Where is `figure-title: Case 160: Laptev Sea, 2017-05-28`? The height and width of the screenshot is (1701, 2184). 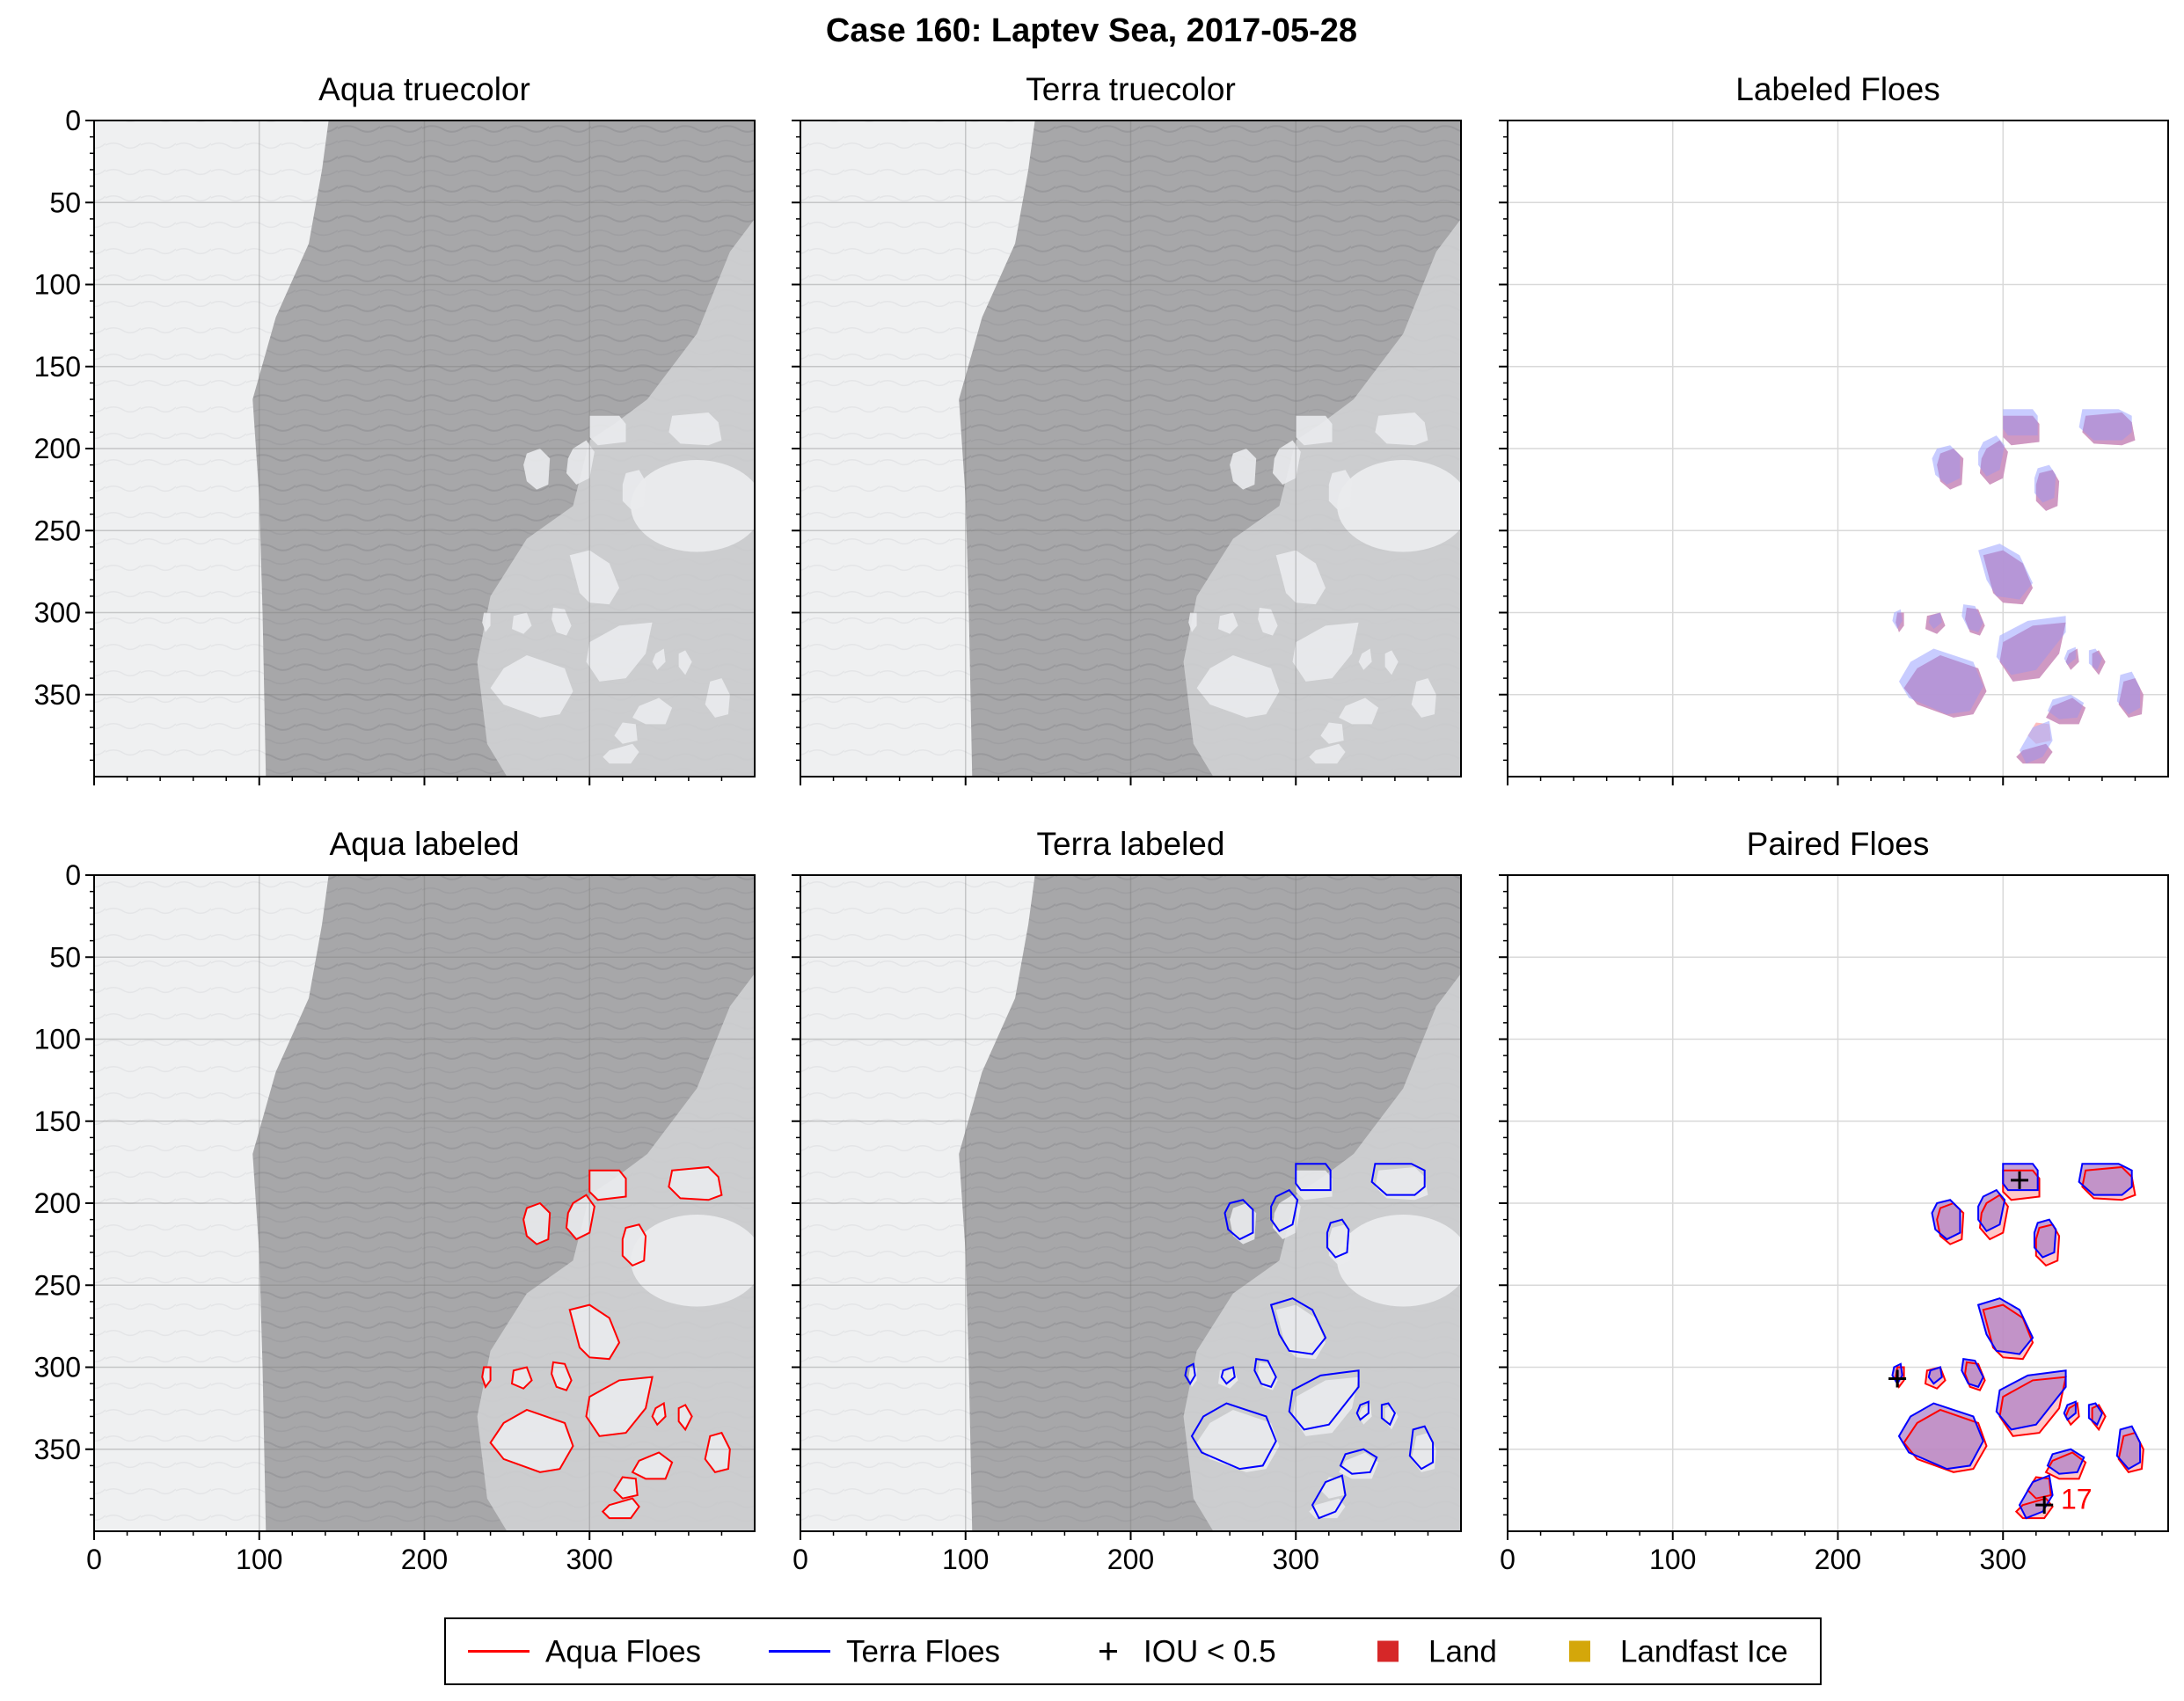 figure-title: Case 160: Laptev Sea, 2017-05-28 is located at coordinates (1091, 30).